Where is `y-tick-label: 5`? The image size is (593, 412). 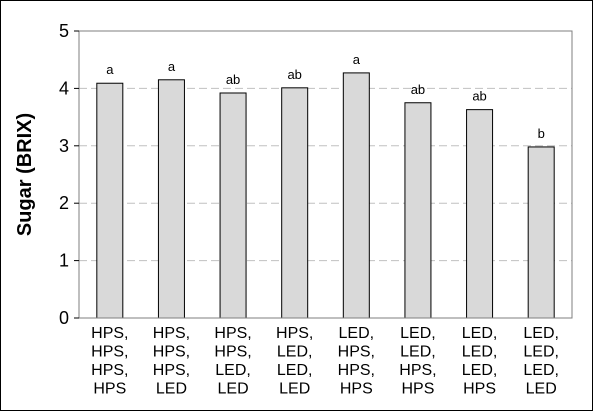
y-tick-label: 5 is located at coordinates (64, 31).